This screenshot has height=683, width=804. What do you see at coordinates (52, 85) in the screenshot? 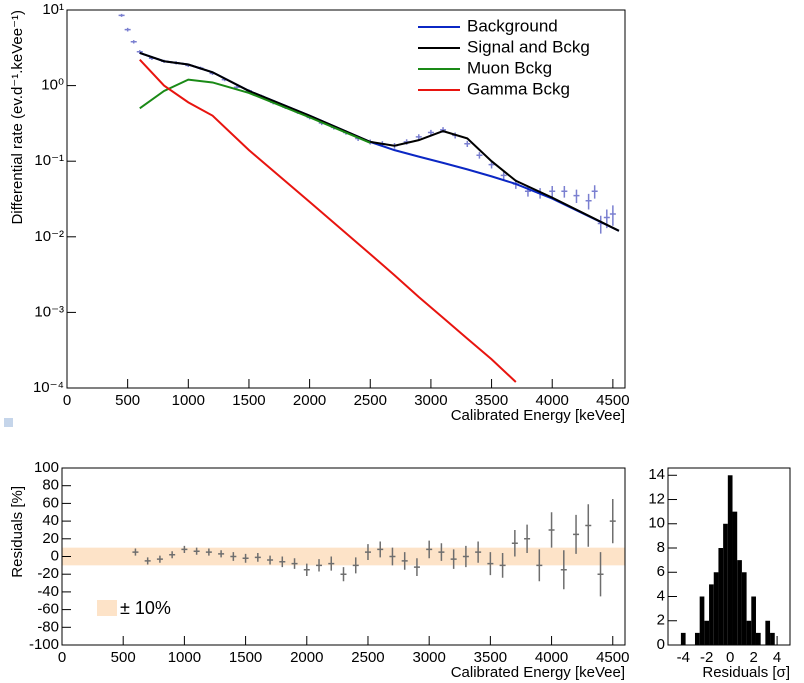
I see `y-tick-label: 10⁰` at bounding box center [52, 85].